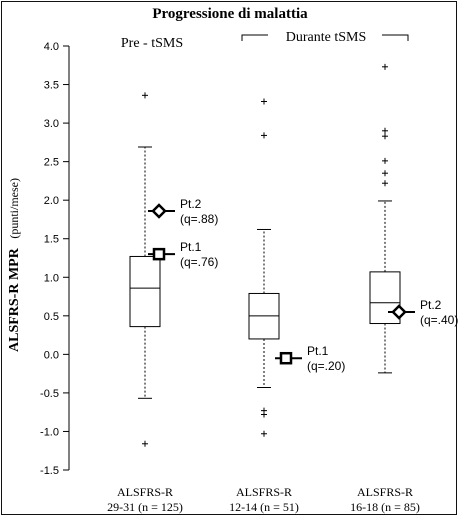  Describe the element at coordinates (264, 507) in the screenshot. I see `x-label-line2: 12-14 (n = 51)` at that location.